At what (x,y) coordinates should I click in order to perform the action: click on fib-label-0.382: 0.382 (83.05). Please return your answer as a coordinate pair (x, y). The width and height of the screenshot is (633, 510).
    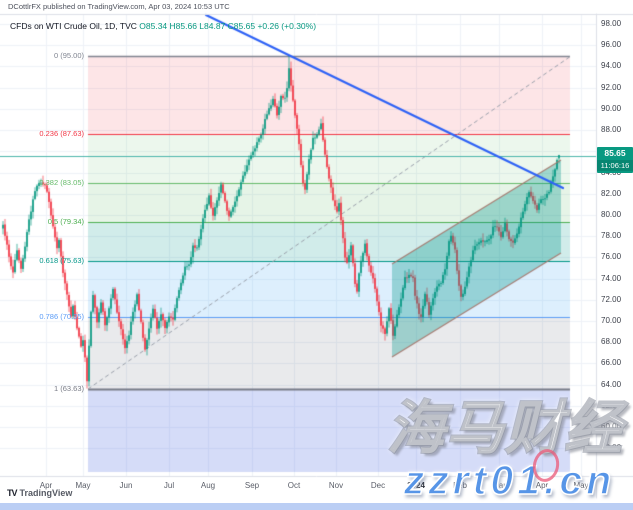
    Looking at the image, I should click on (61, 182).